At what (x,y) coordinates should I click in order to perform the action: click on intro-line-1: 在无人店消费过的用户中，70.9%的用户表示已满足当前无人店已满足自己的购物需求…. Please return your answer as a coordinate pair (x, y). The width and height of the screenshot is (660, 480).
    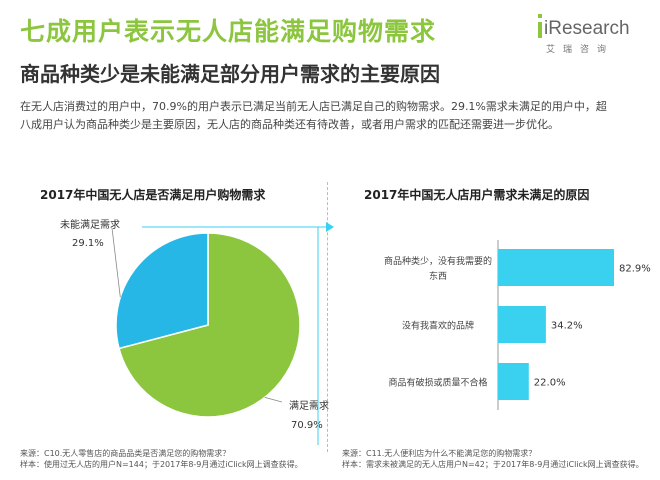
    Looking at the image, I should click on (313, 106).